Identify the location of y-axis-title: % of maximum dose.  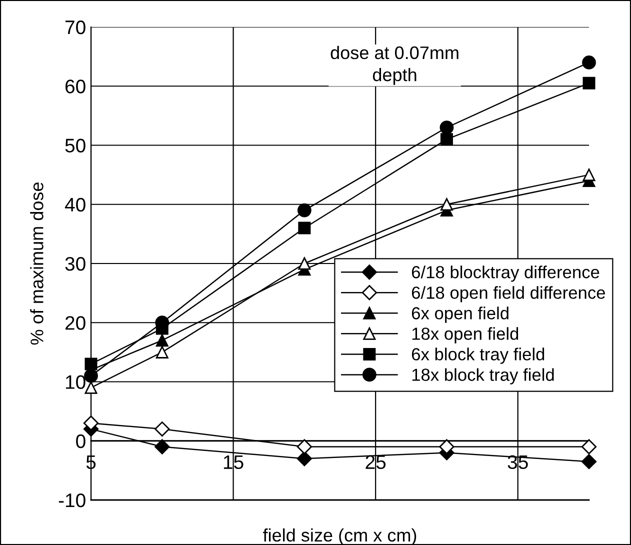
(37, 263).